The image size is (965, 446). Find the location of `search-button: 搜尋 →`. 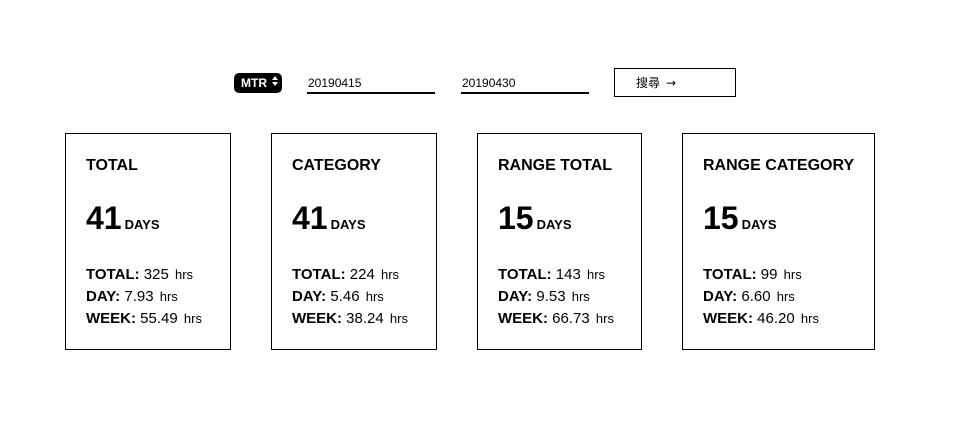

search-button: 搜尋 → is located at coordinates (675, 82).